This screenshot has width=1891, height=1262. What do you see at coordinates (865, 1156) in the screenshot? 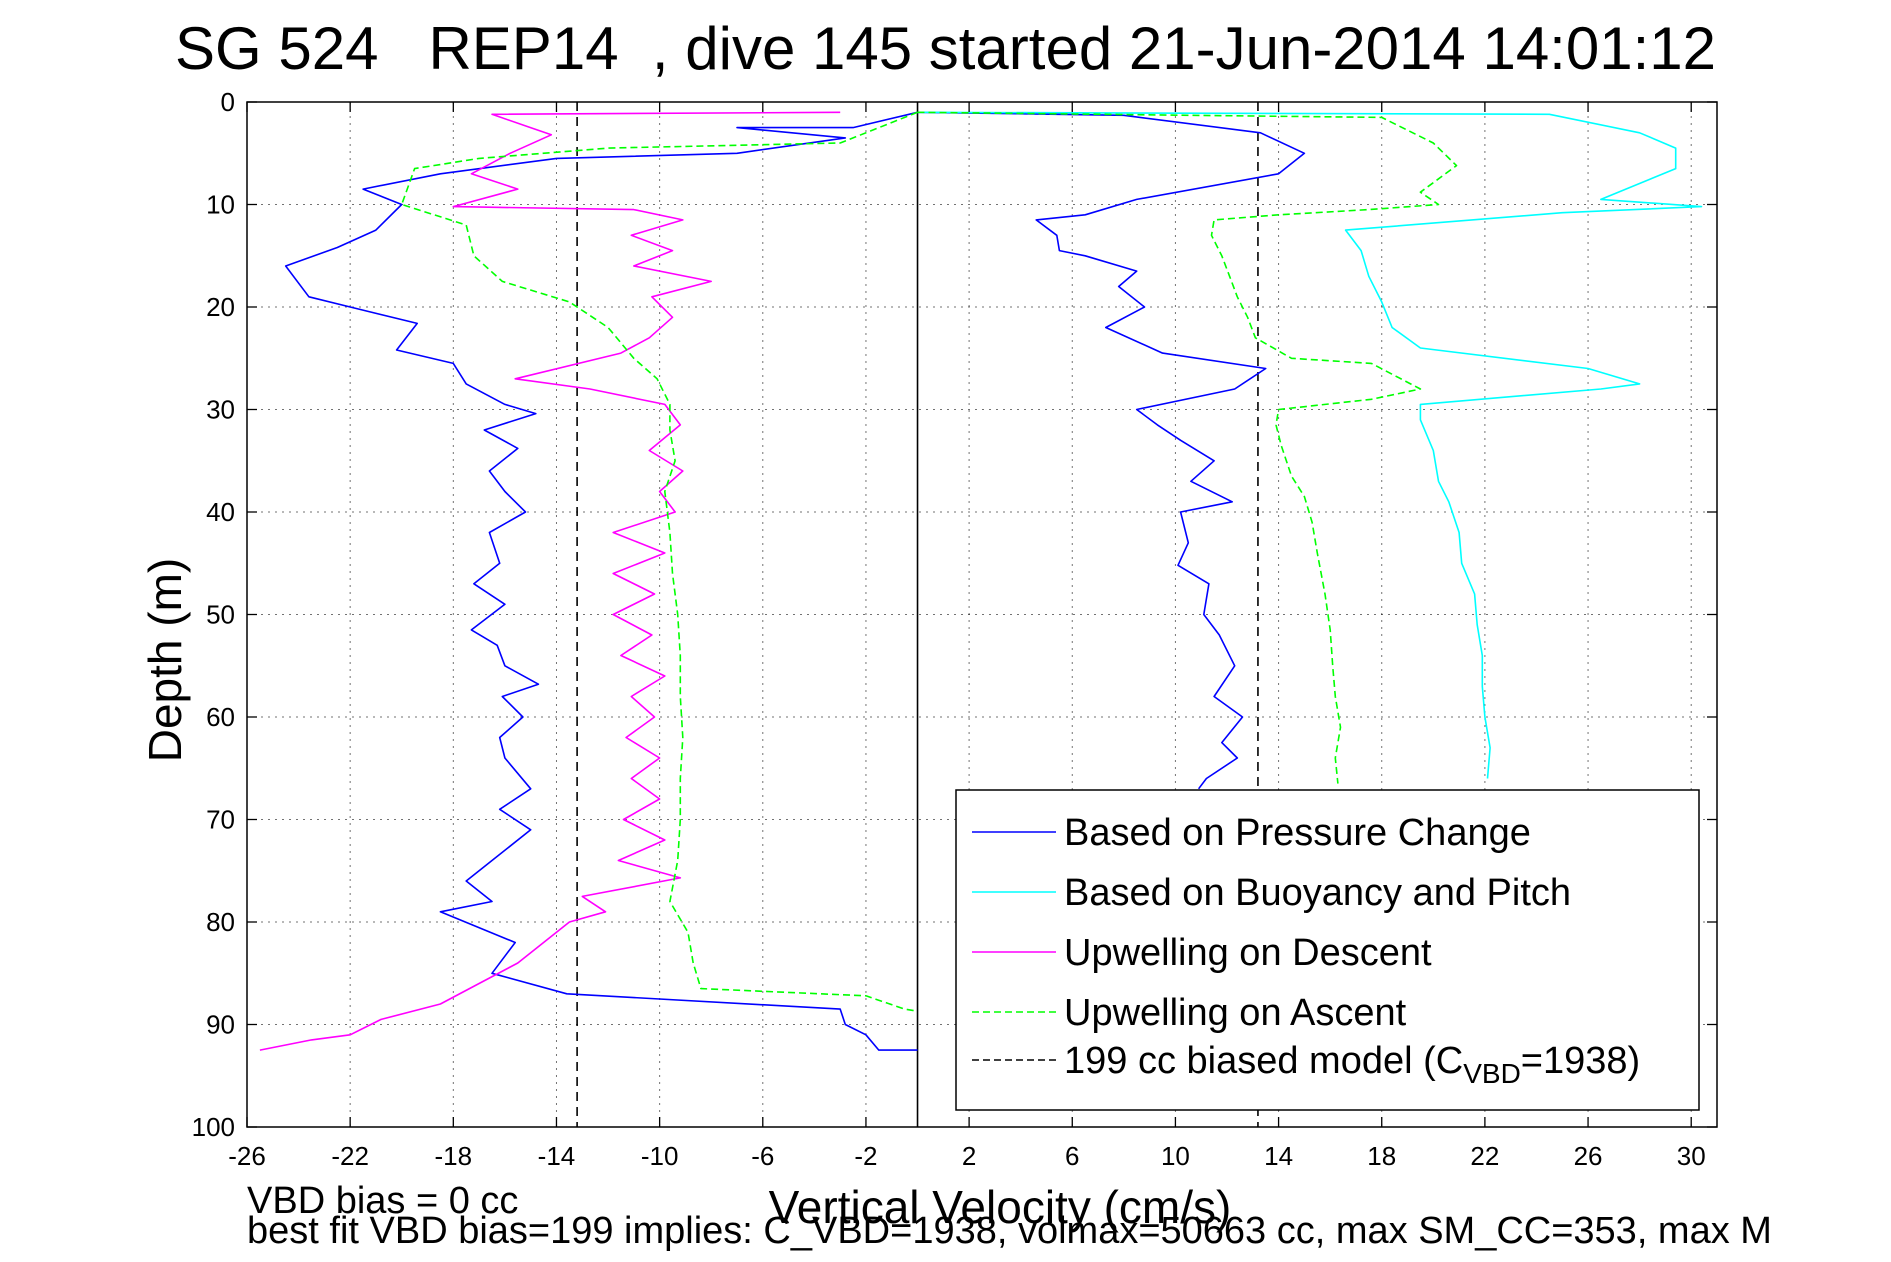
I see `x-tick-label: -2` at bounding box center [865, 1156].